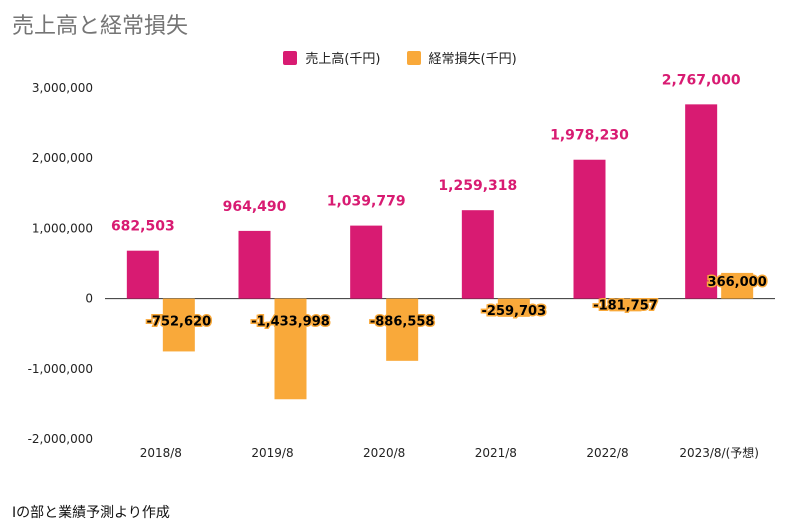 The width and height of the screenshot is (800, 532). What do you see at coordinates (589, 136) in the screenshot?
I see `data-label-sales: 1,978,230` at bounding box center [589, 136].